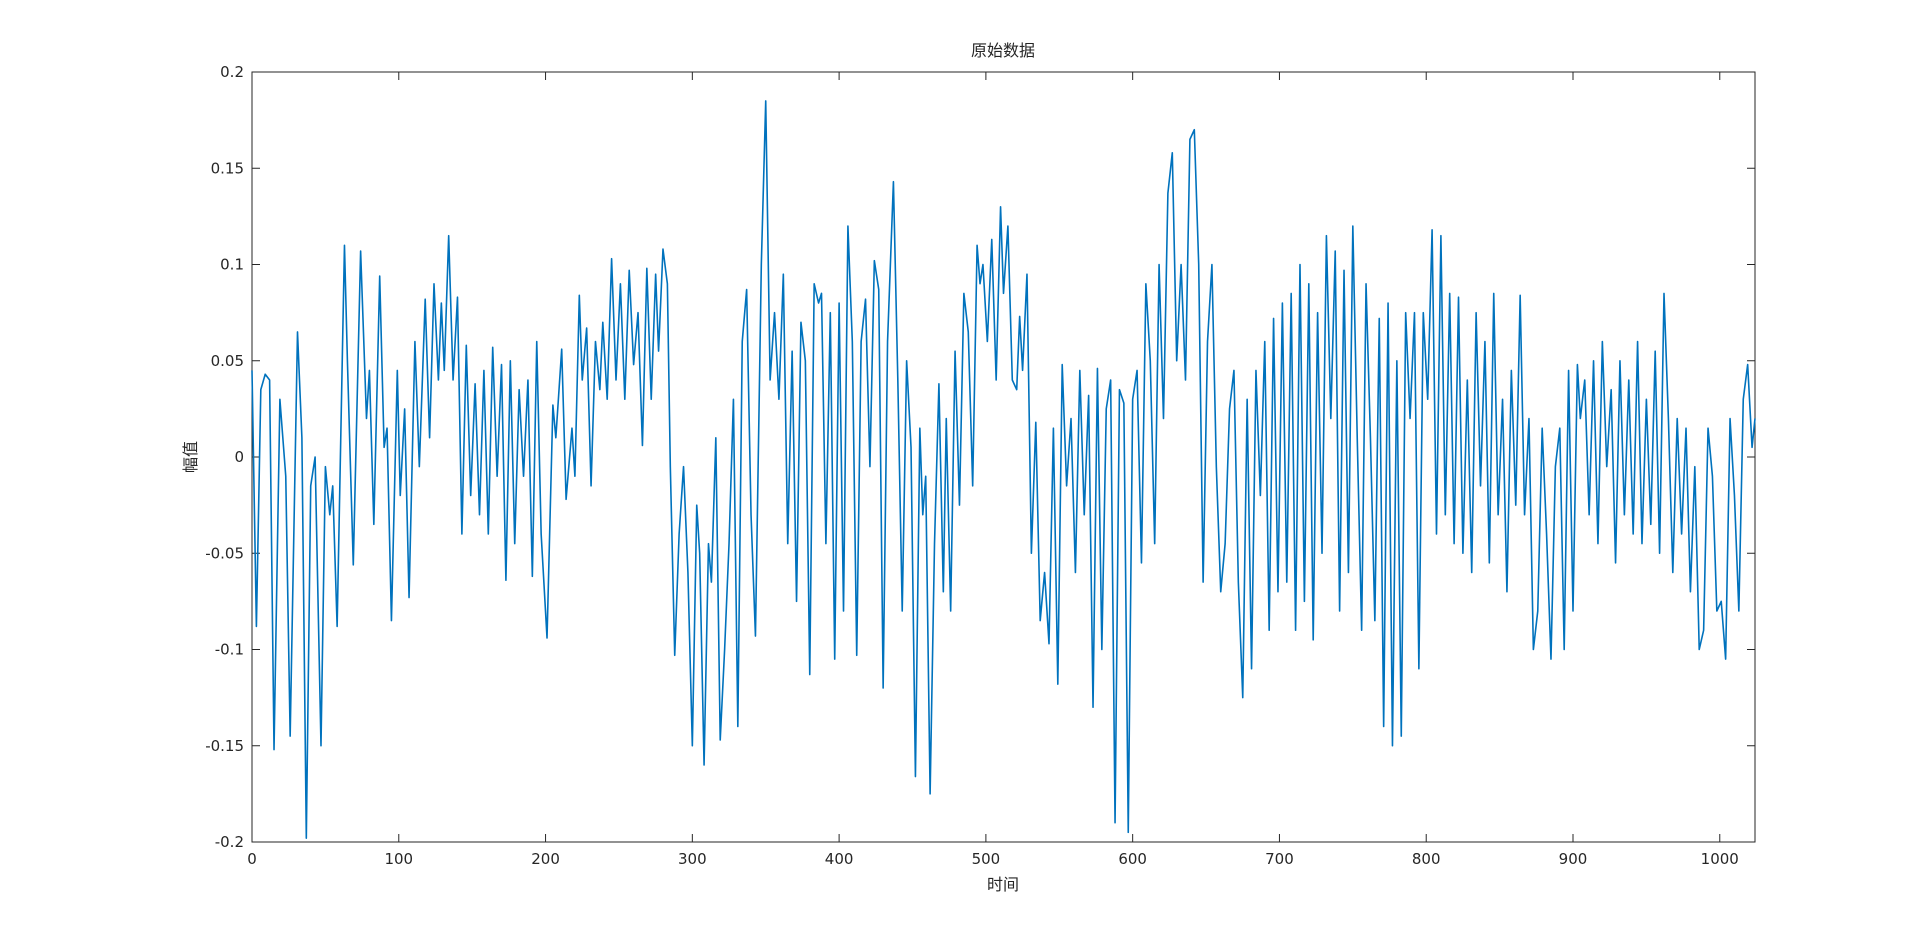 The image size is (1920, 937). Describe the element at coordinates (229, 842) in the screenshot. I see `y-tick-label: -0.2` at that location.